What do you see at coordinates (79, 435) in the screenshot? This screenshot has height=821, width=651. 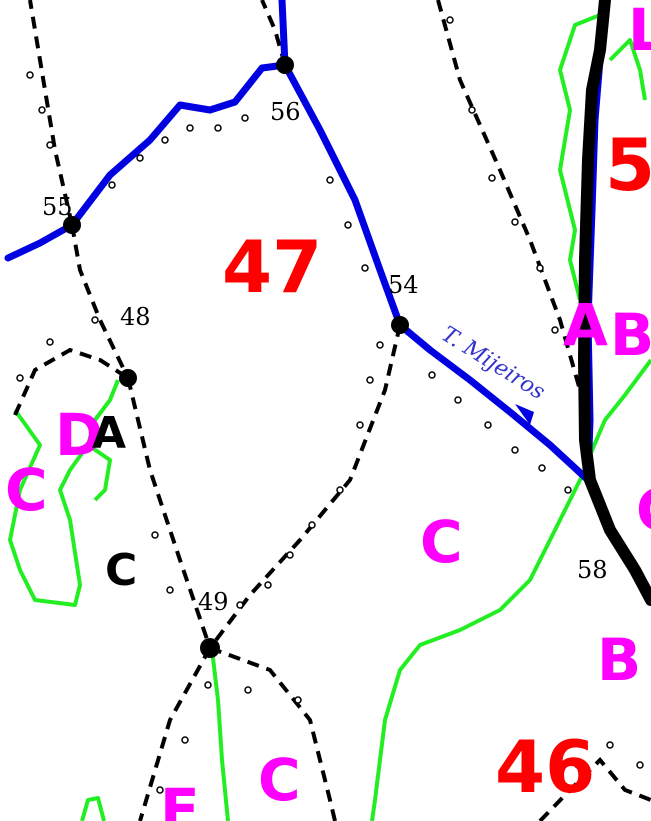 I see `unit-letter-d: D` at bounding box center [79, 435].